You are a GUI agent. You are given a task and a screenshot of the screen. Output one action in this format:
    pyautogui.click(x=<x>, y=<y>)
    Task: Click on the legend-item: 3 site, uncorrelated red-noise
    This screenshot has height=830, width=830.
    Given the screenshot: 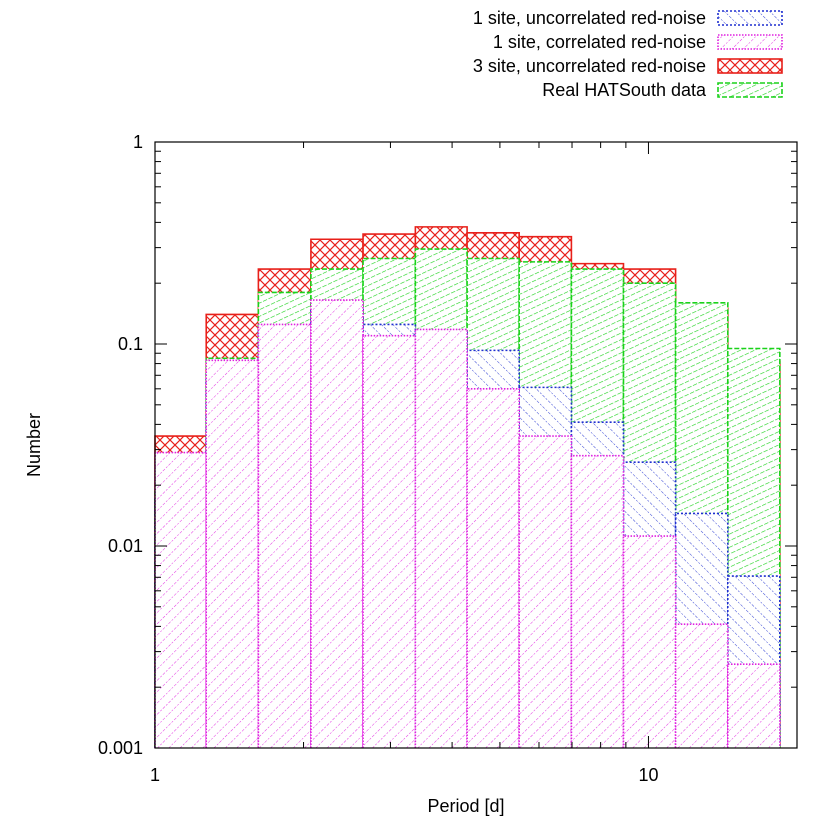 What is the action you would take?
    pyautogui.click(x=628, y=66)
    